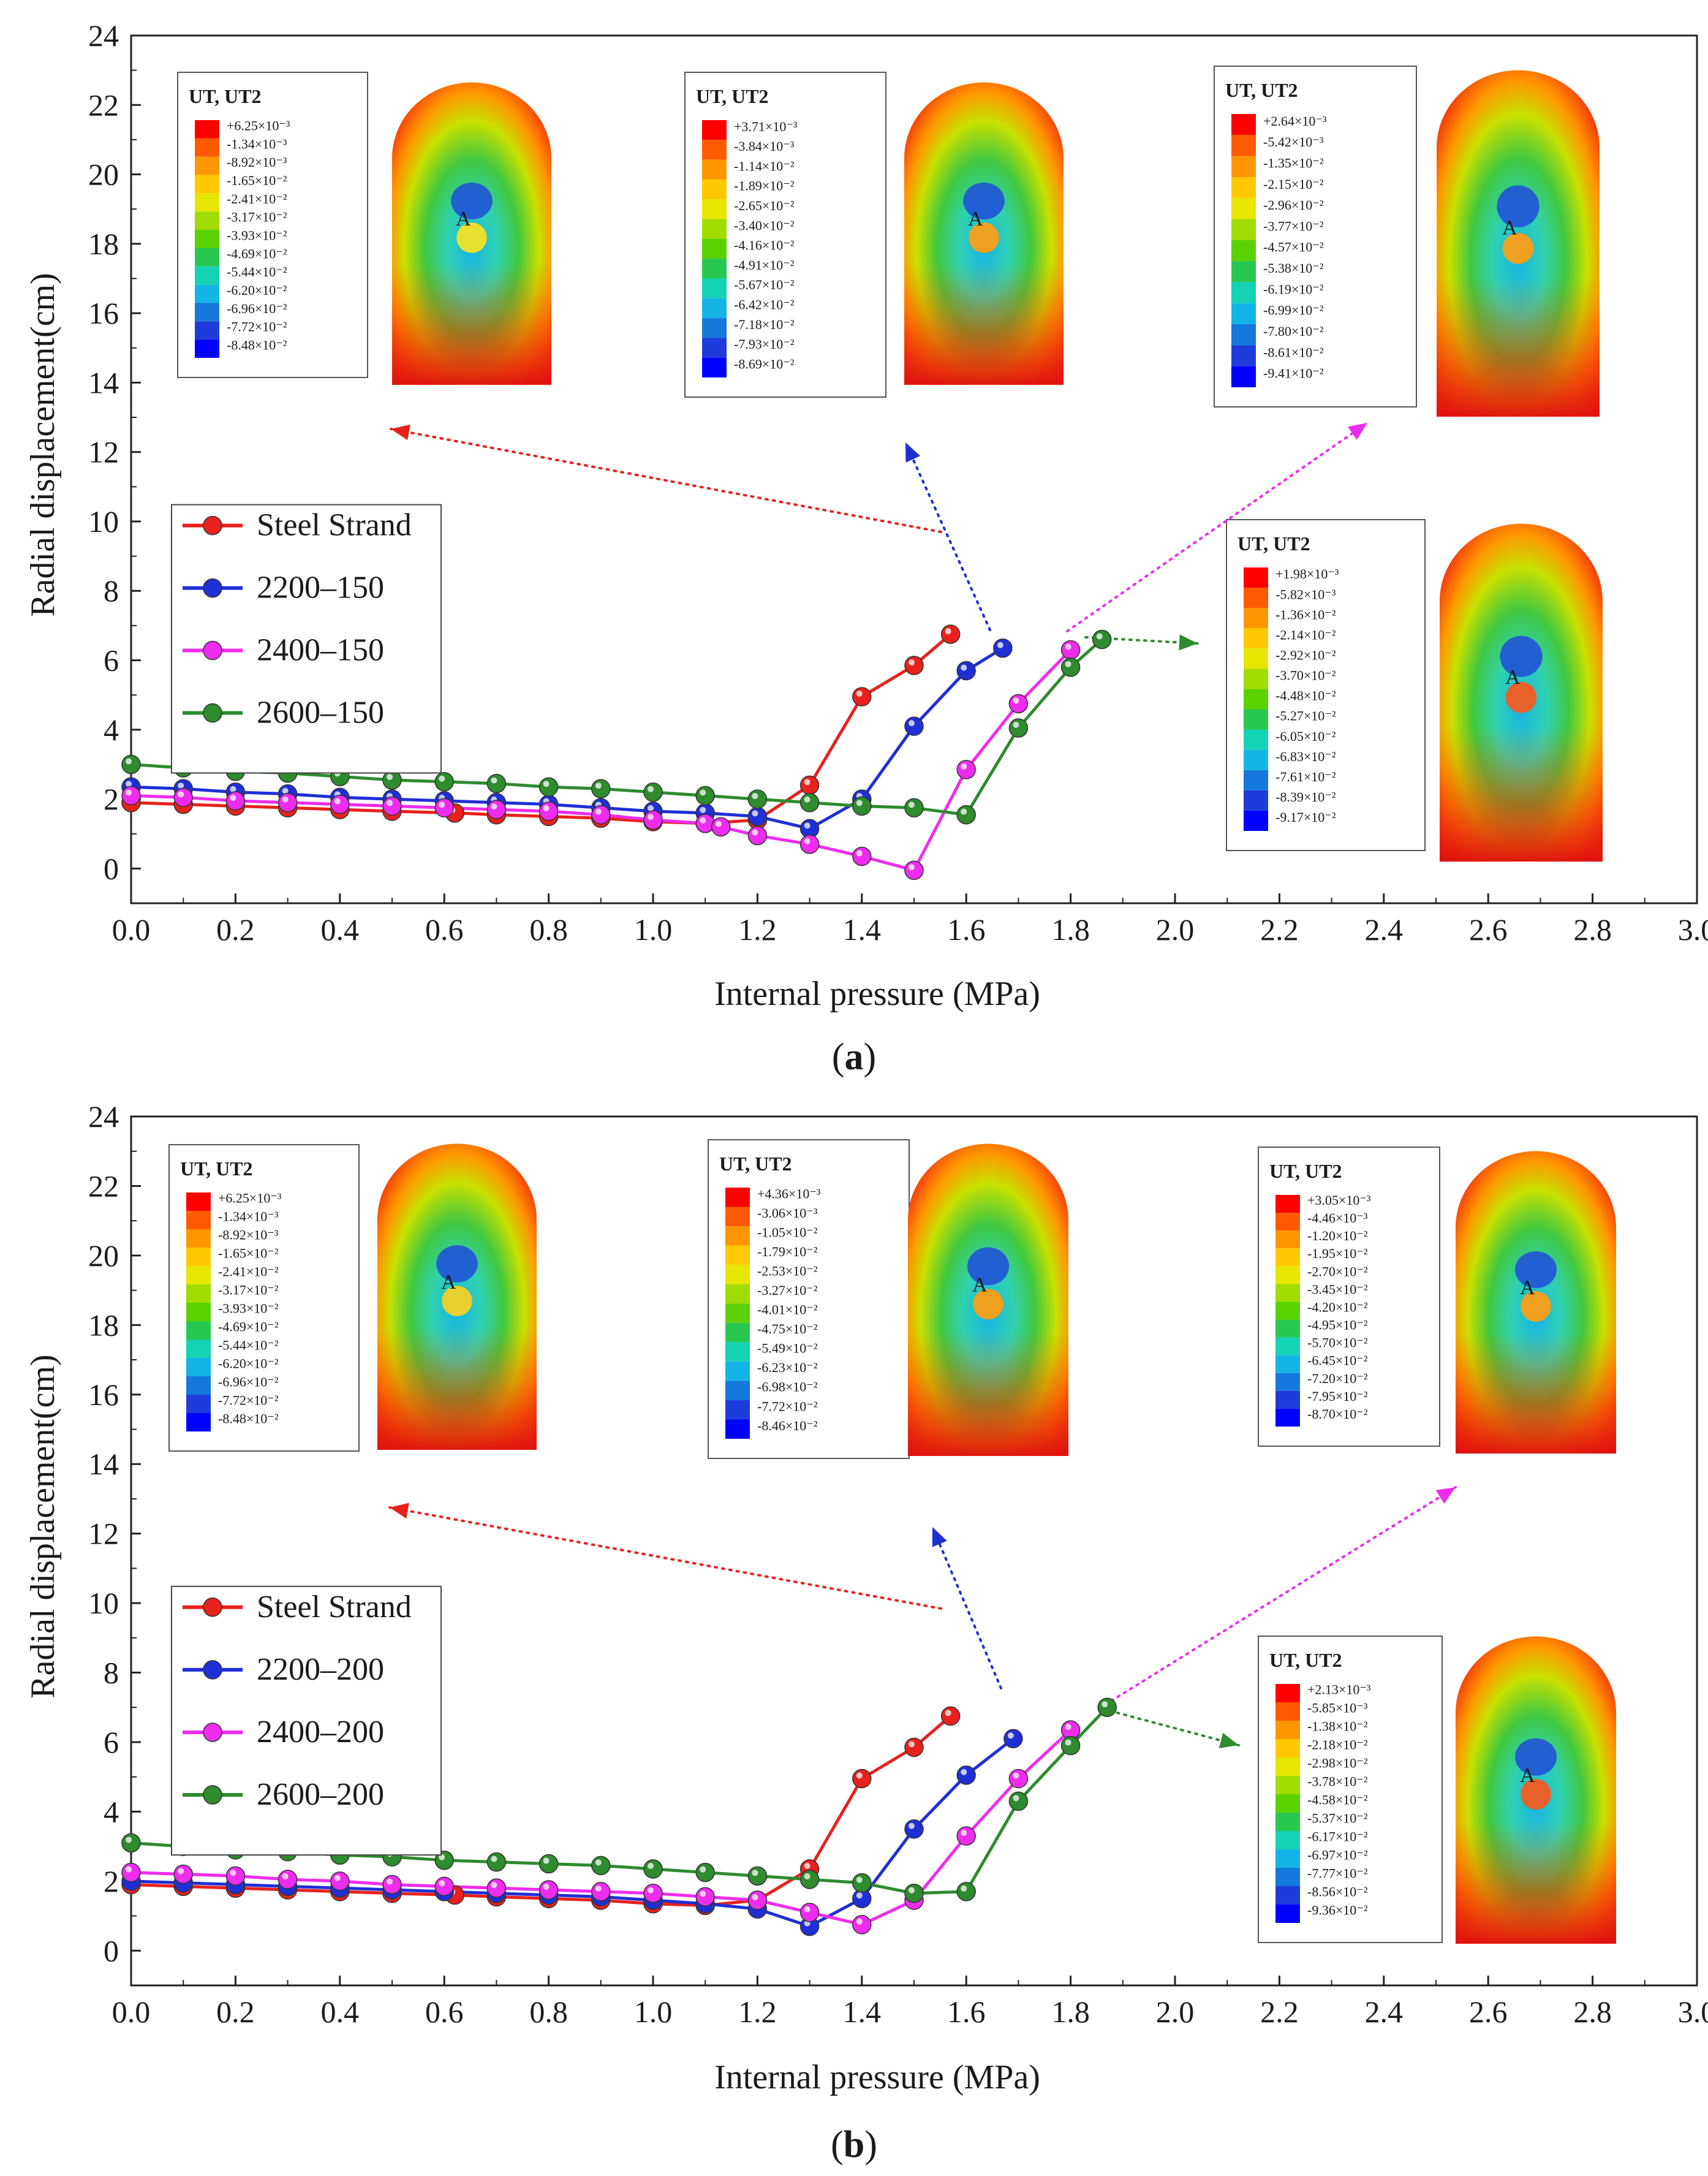  Describe the element at coordinates (788, 1425) in the screenshot. I see `contour-value-label: -8.46×10⁻²` at that location.